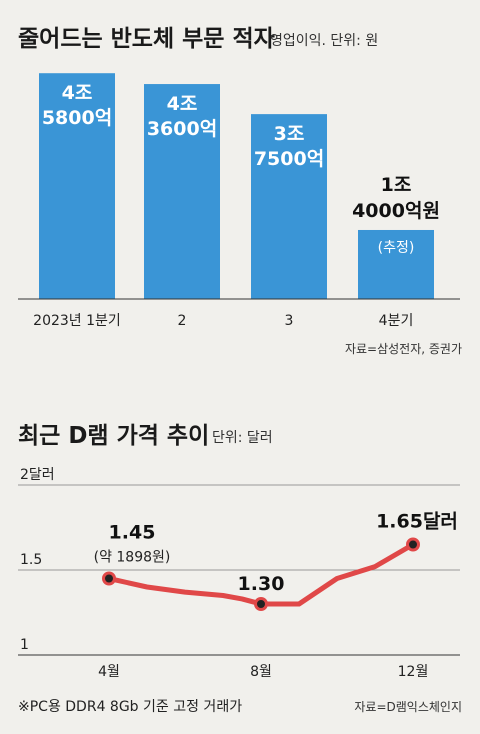 This screenshot has width=480, height=734. Describe the element at coordinates (132, 558) in the screenshot. I see `line-label-start-sub: (약 1898원)` at that location.